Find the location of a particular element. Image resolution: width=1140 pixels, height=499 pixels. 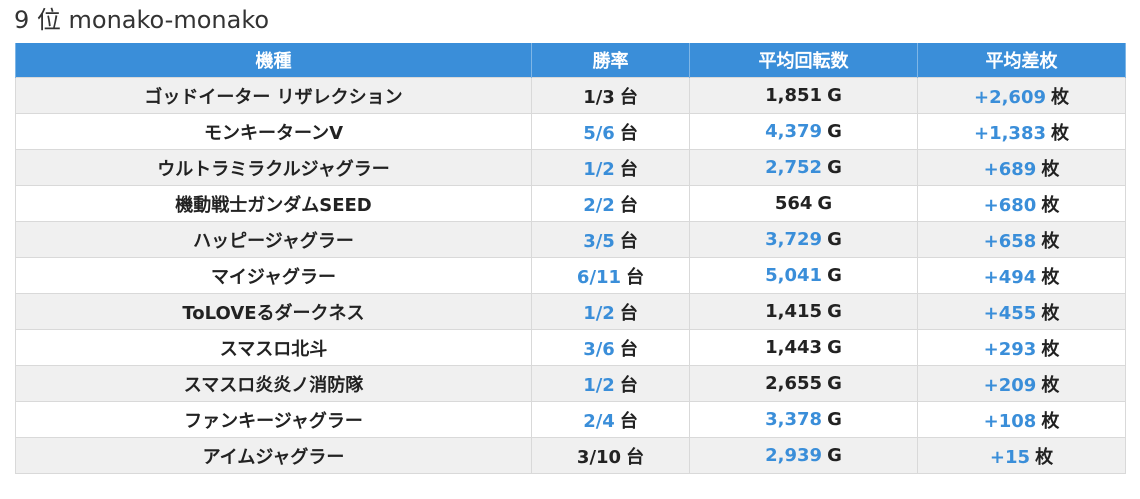

table-row: ウルトラミラクルジャグラー 1/2 台 2,752 G +689 枚 is located at coordinates (570, 167).